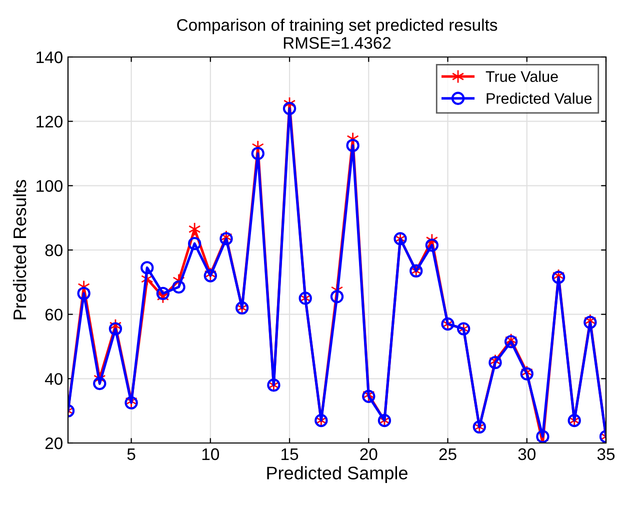 The image size is (623, 522). What do you see at coordinates (53, 443) in the screenshot?
I see `y-tick-label: 20` at bounding box center [53, 443].